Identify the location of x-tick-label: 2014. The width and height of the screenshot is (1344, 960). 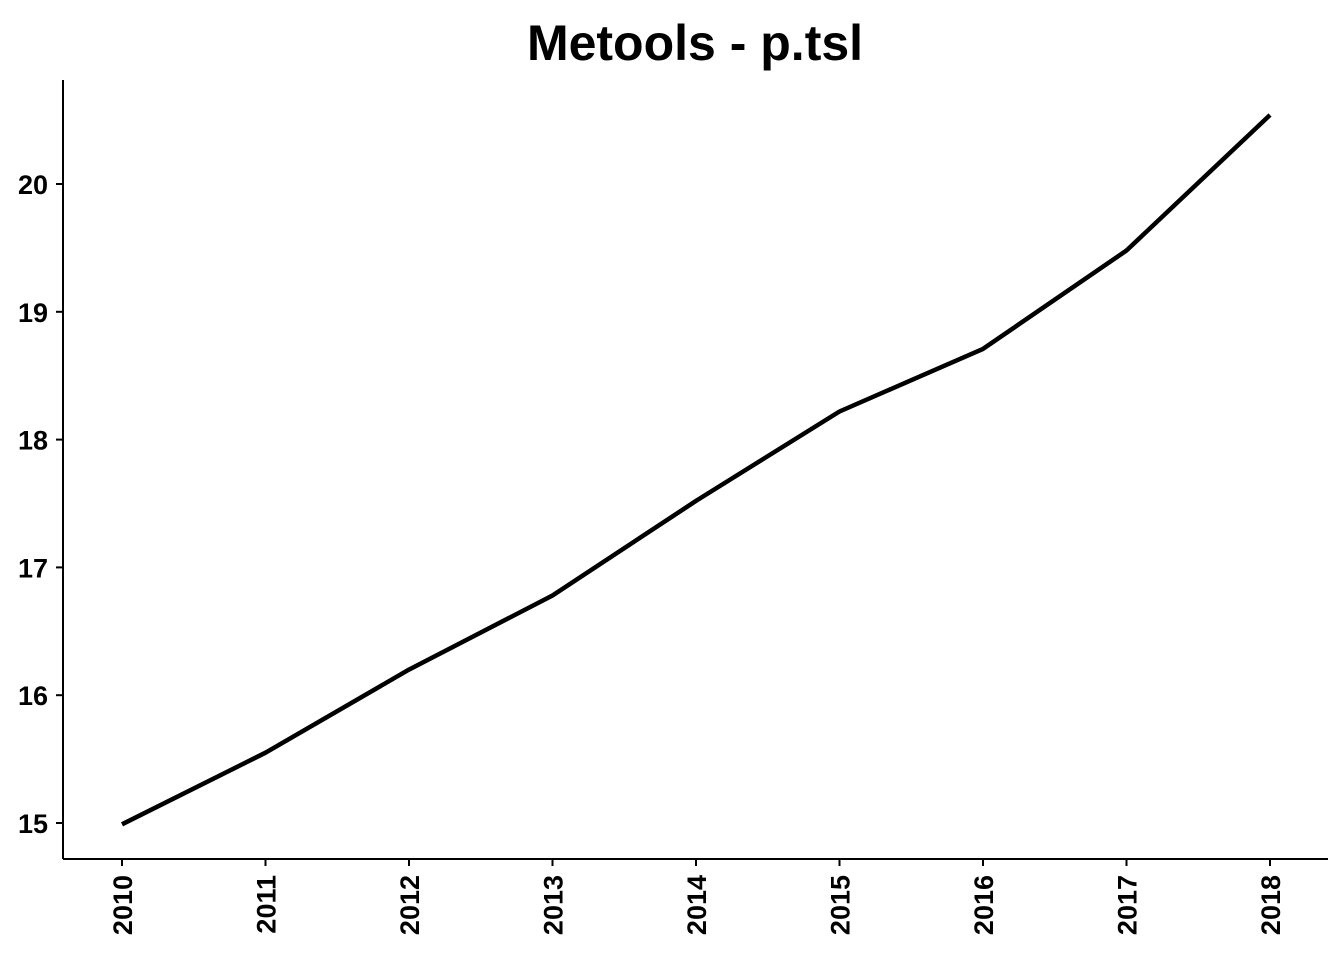
(697, 905).